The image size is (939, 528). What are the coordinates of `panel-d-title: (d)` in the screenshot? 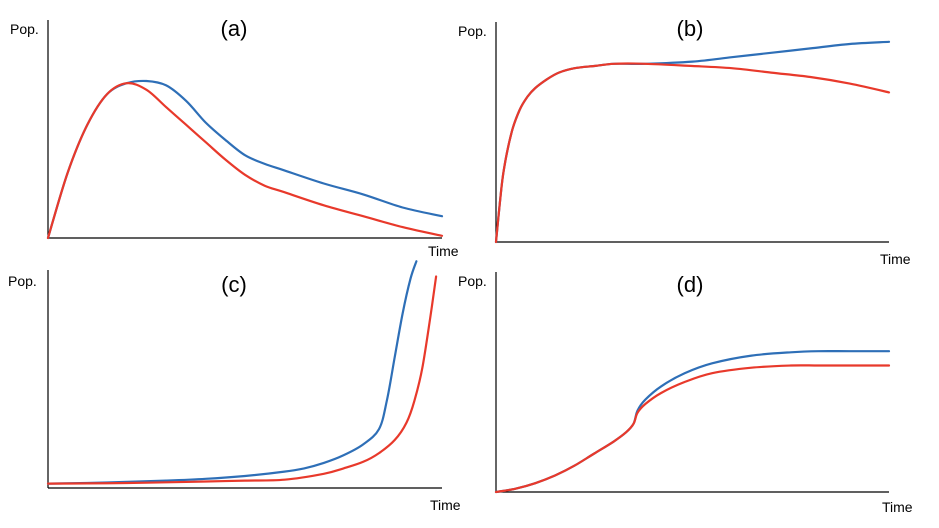 It's located at (690, 284).